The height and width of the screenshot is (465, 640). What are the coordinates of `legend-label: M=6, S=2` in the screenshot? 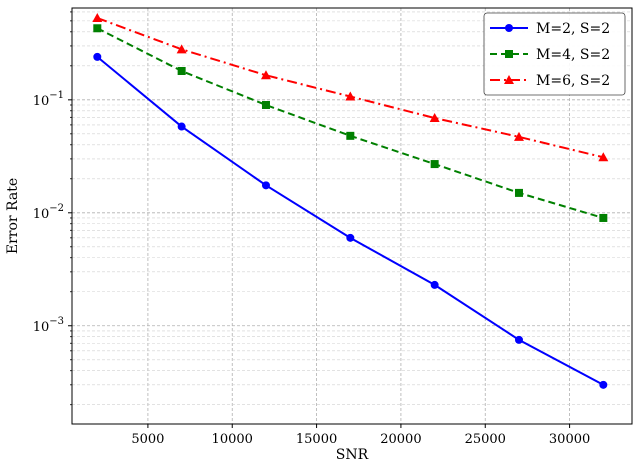 It's located at (573, 81).